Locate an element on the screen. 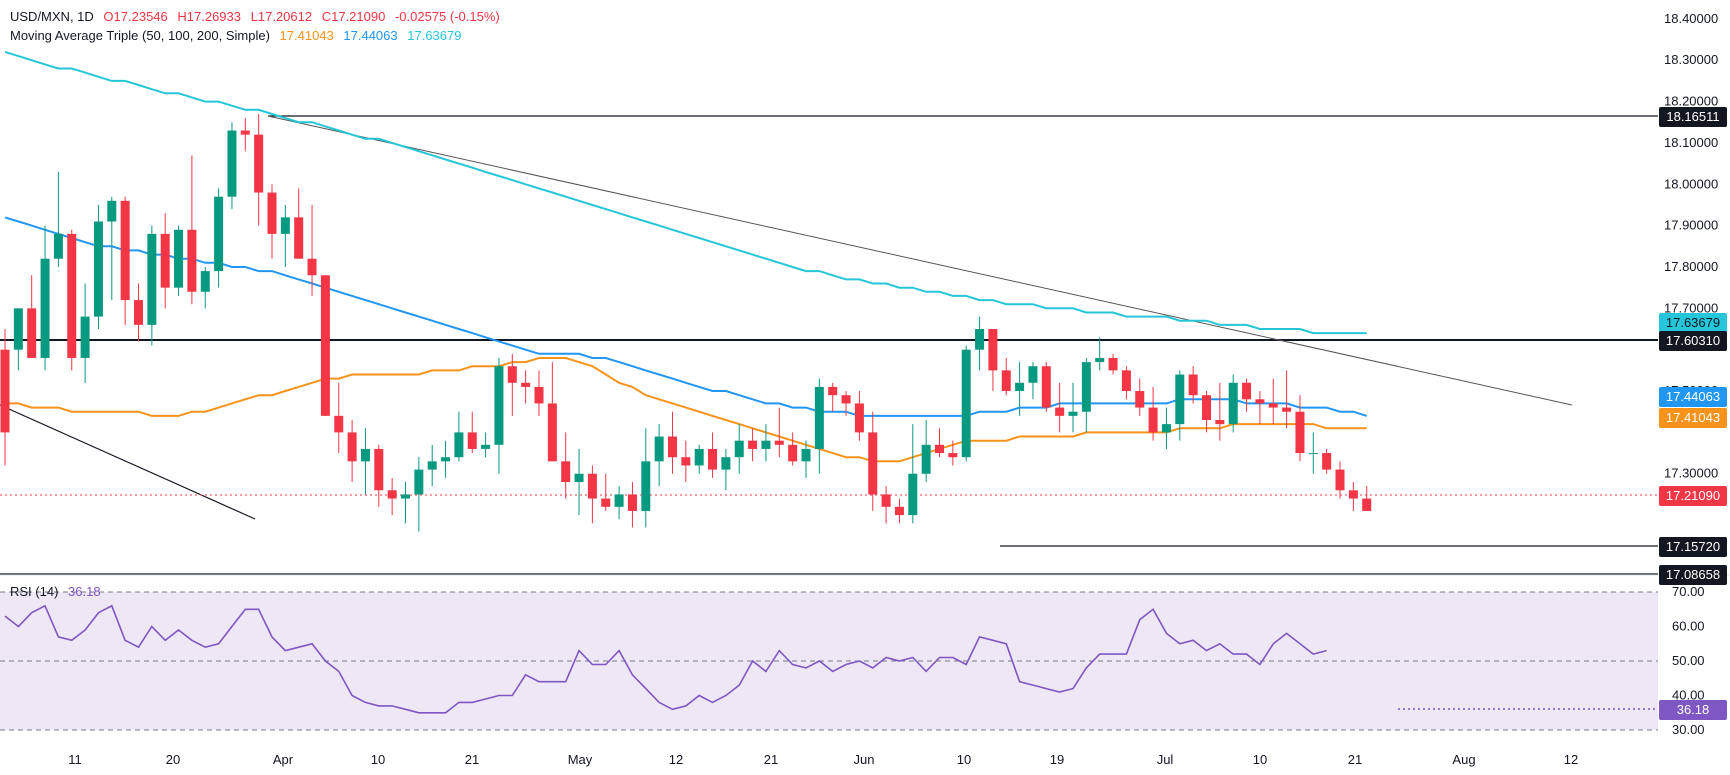 The height and width of the screenshot is (775, 1730). rsi-tick-label: 40.00 is located at coordinates (1688, 695).